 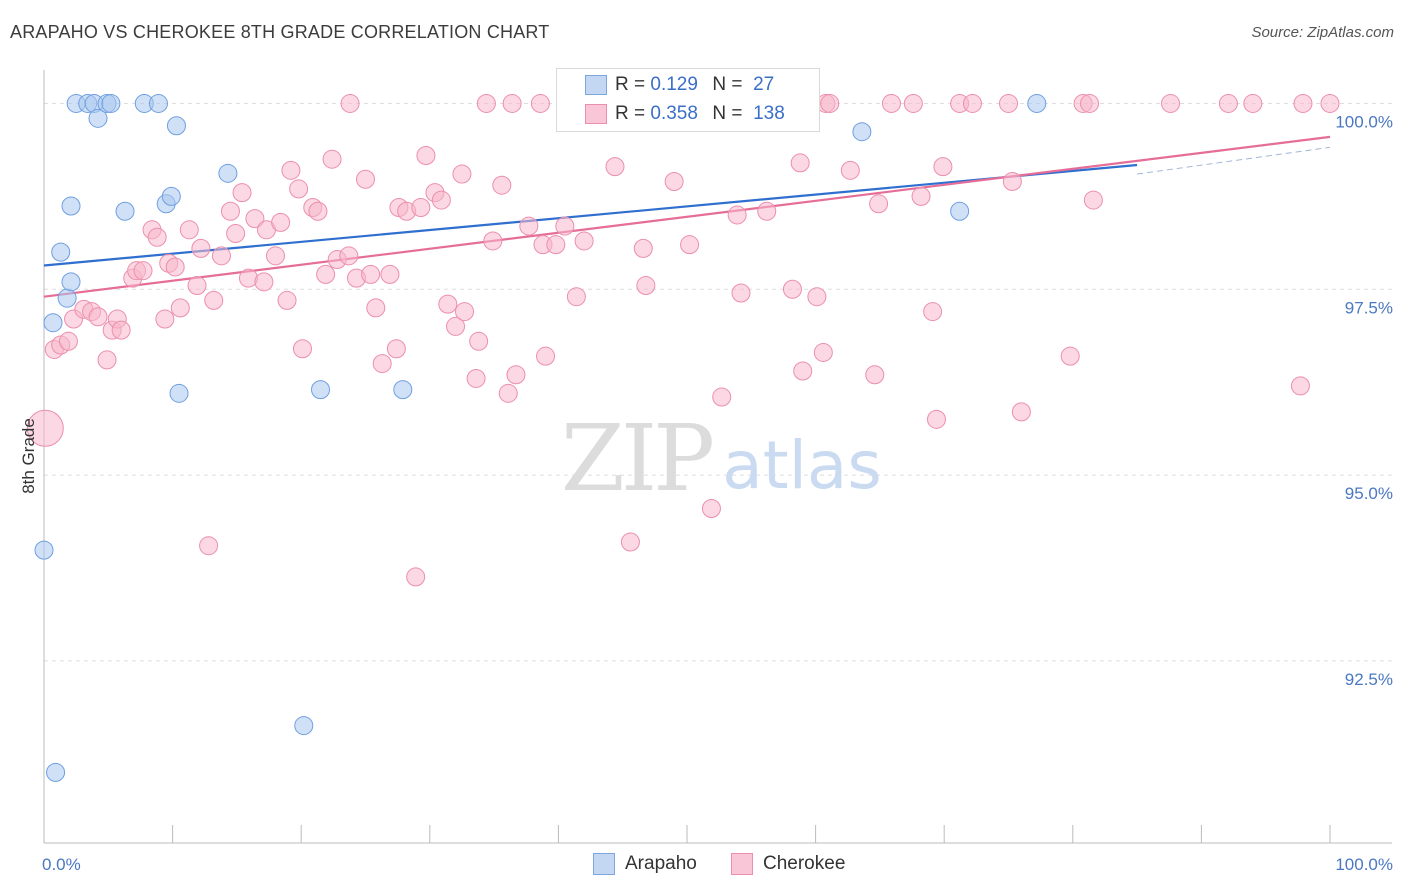 I want to click on y-tick-label: 92.5%, so click(x=1369, y=679).